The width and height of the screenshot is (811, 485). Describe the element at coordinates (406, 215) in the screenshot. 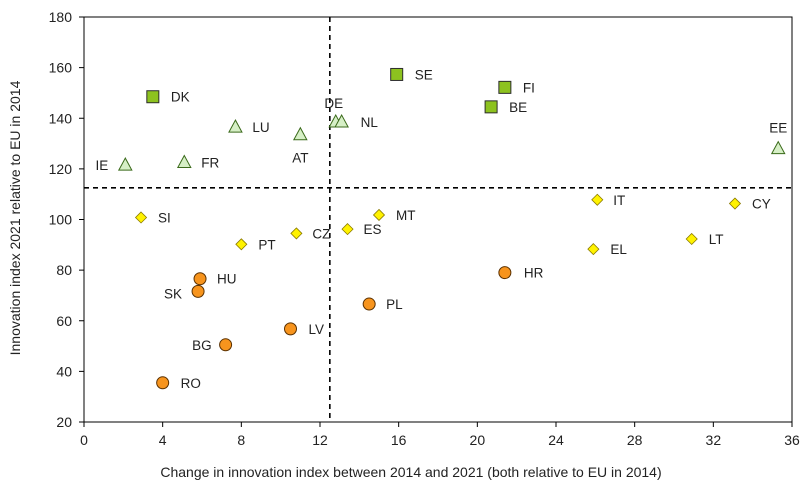

I see `label-mt: MT` at that location.